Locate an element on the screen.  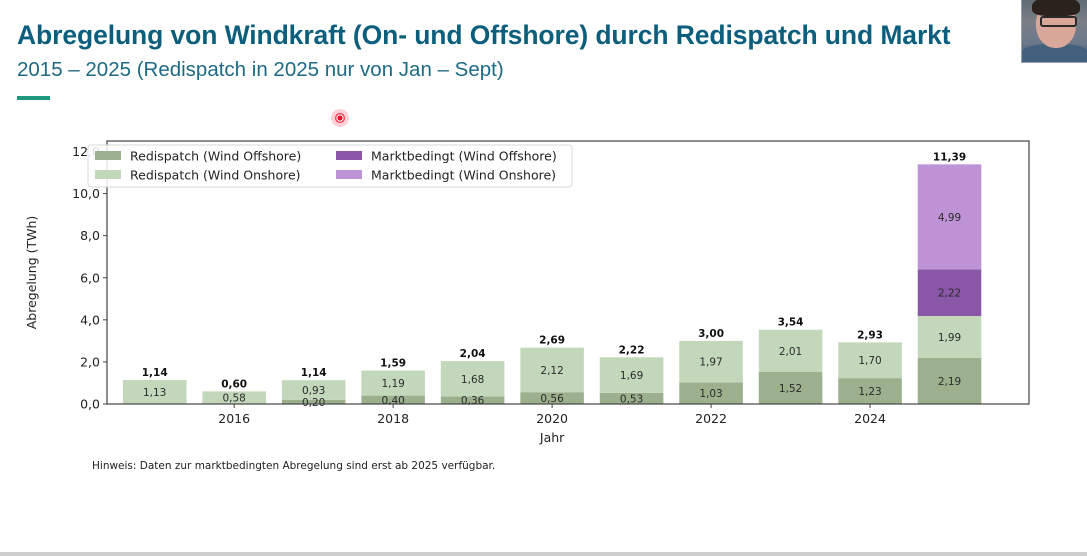
bar-segment-2018-s1 is located at coordinates (393, 383).